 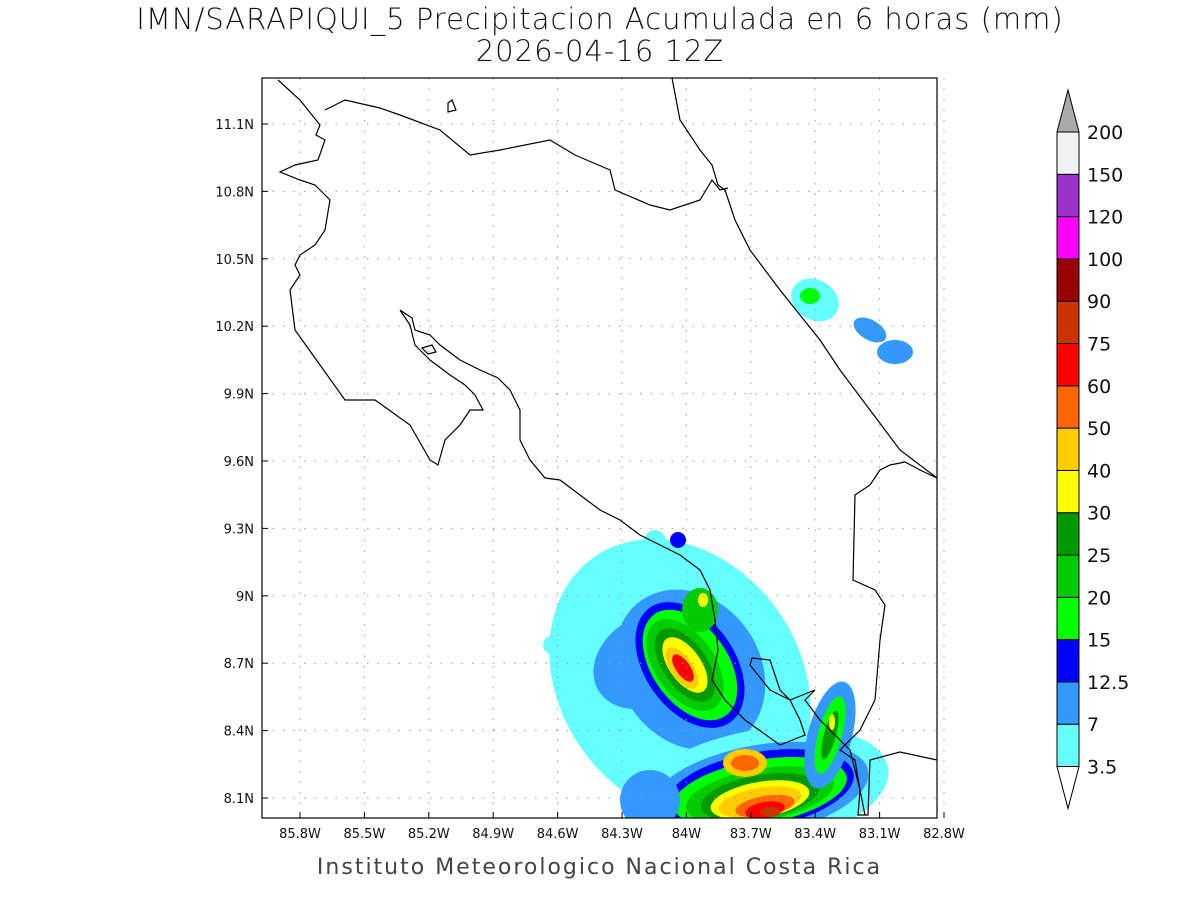 What do you see at coordinates (1105, 175) in the screenshot?
I see `colorbar-label: 150` at bounding box center [1105, 175].